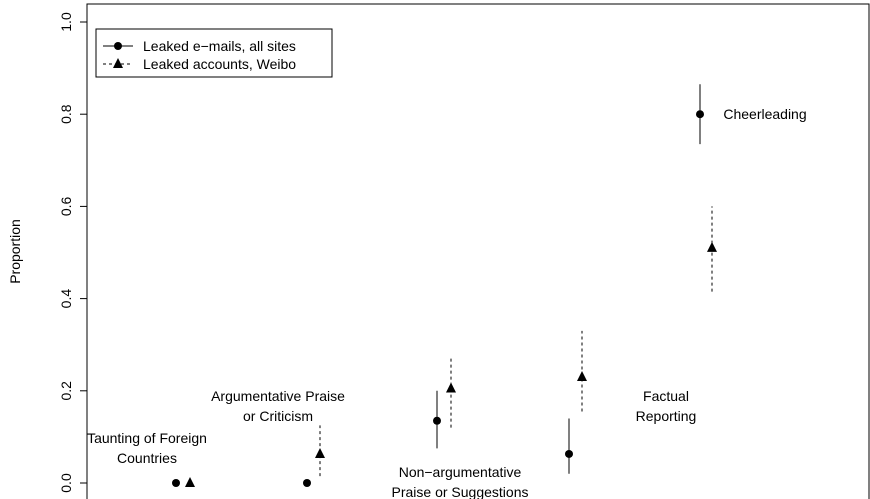 This screenshot has height=499, width=870. What do you see at coordinates (219, 46) in the screenshot?
I see `legend-label: Leaked e−mails, all sites` at bounding box center [219, 46].